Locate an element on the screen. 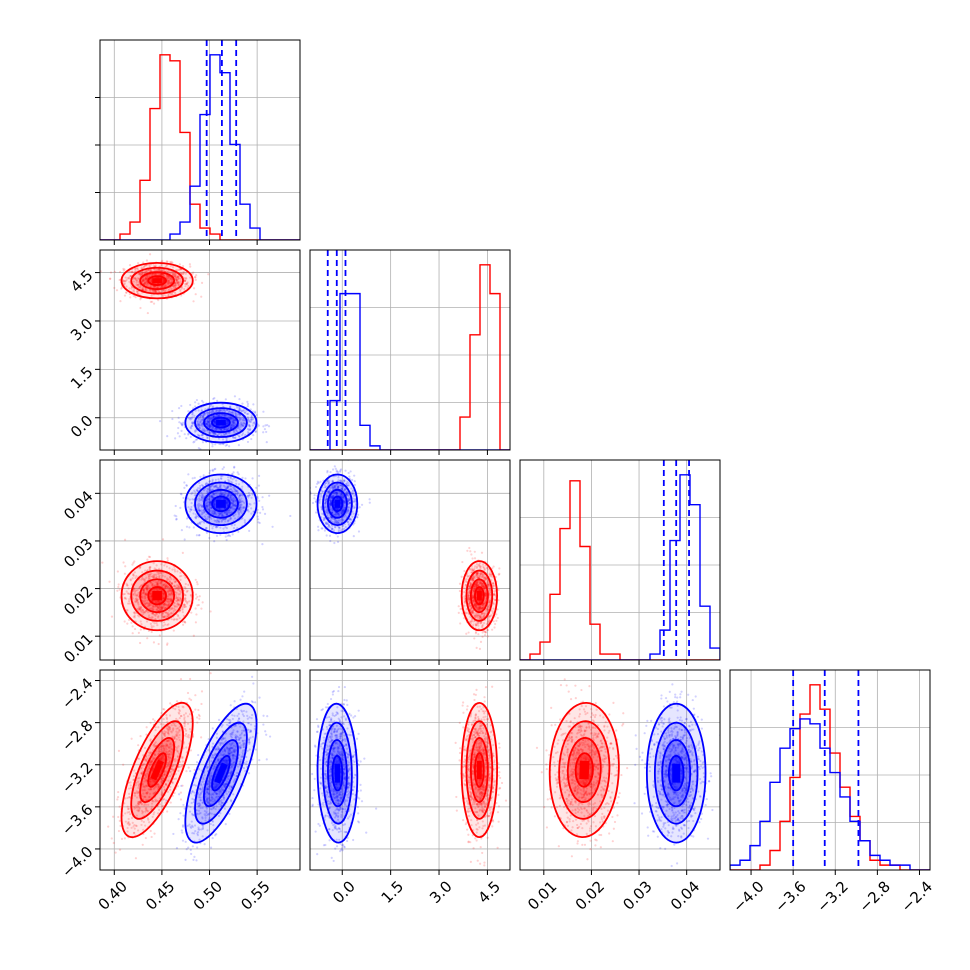 The height and width of the screenshot is (970, 970). density-peak is located at coordinates (221, 422).